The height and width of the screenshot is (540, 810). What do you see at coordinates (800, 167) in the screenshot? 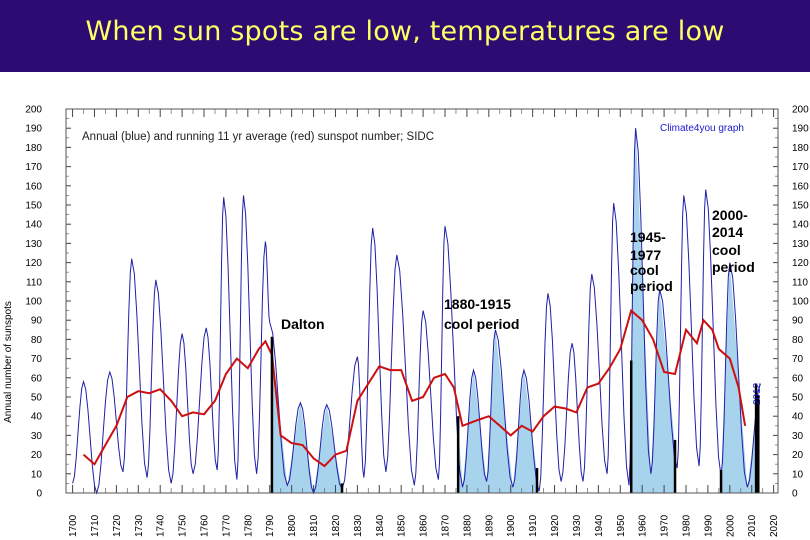
I see `y-tick-label-right: 170` at bounding box center [800, 167].